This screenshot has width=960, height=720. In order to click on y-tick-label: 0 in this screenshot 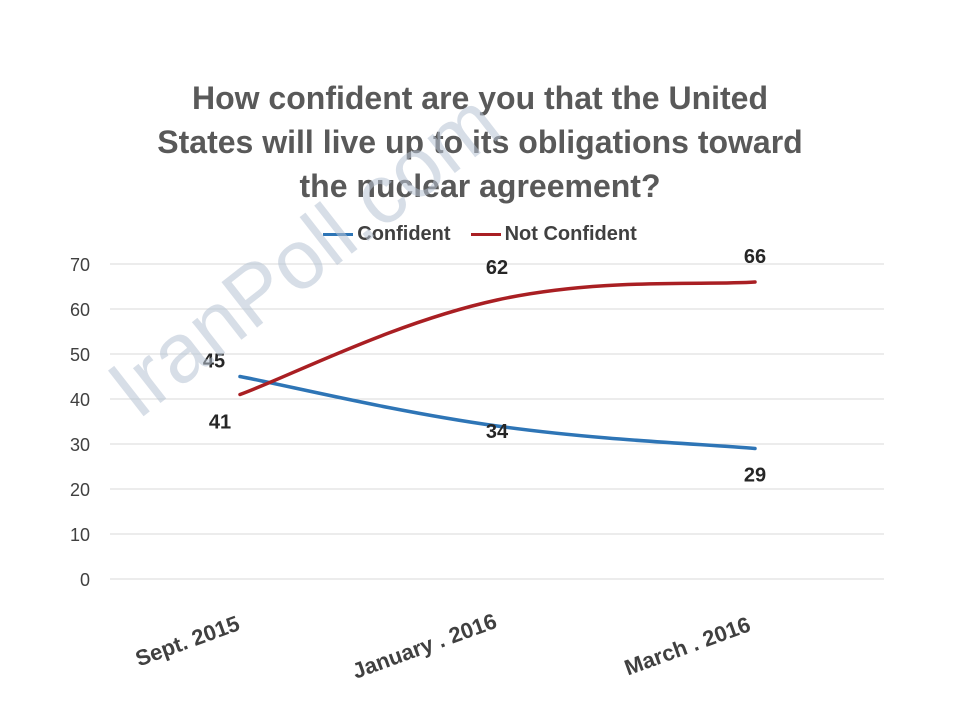, I will do `click(85, 580)`.